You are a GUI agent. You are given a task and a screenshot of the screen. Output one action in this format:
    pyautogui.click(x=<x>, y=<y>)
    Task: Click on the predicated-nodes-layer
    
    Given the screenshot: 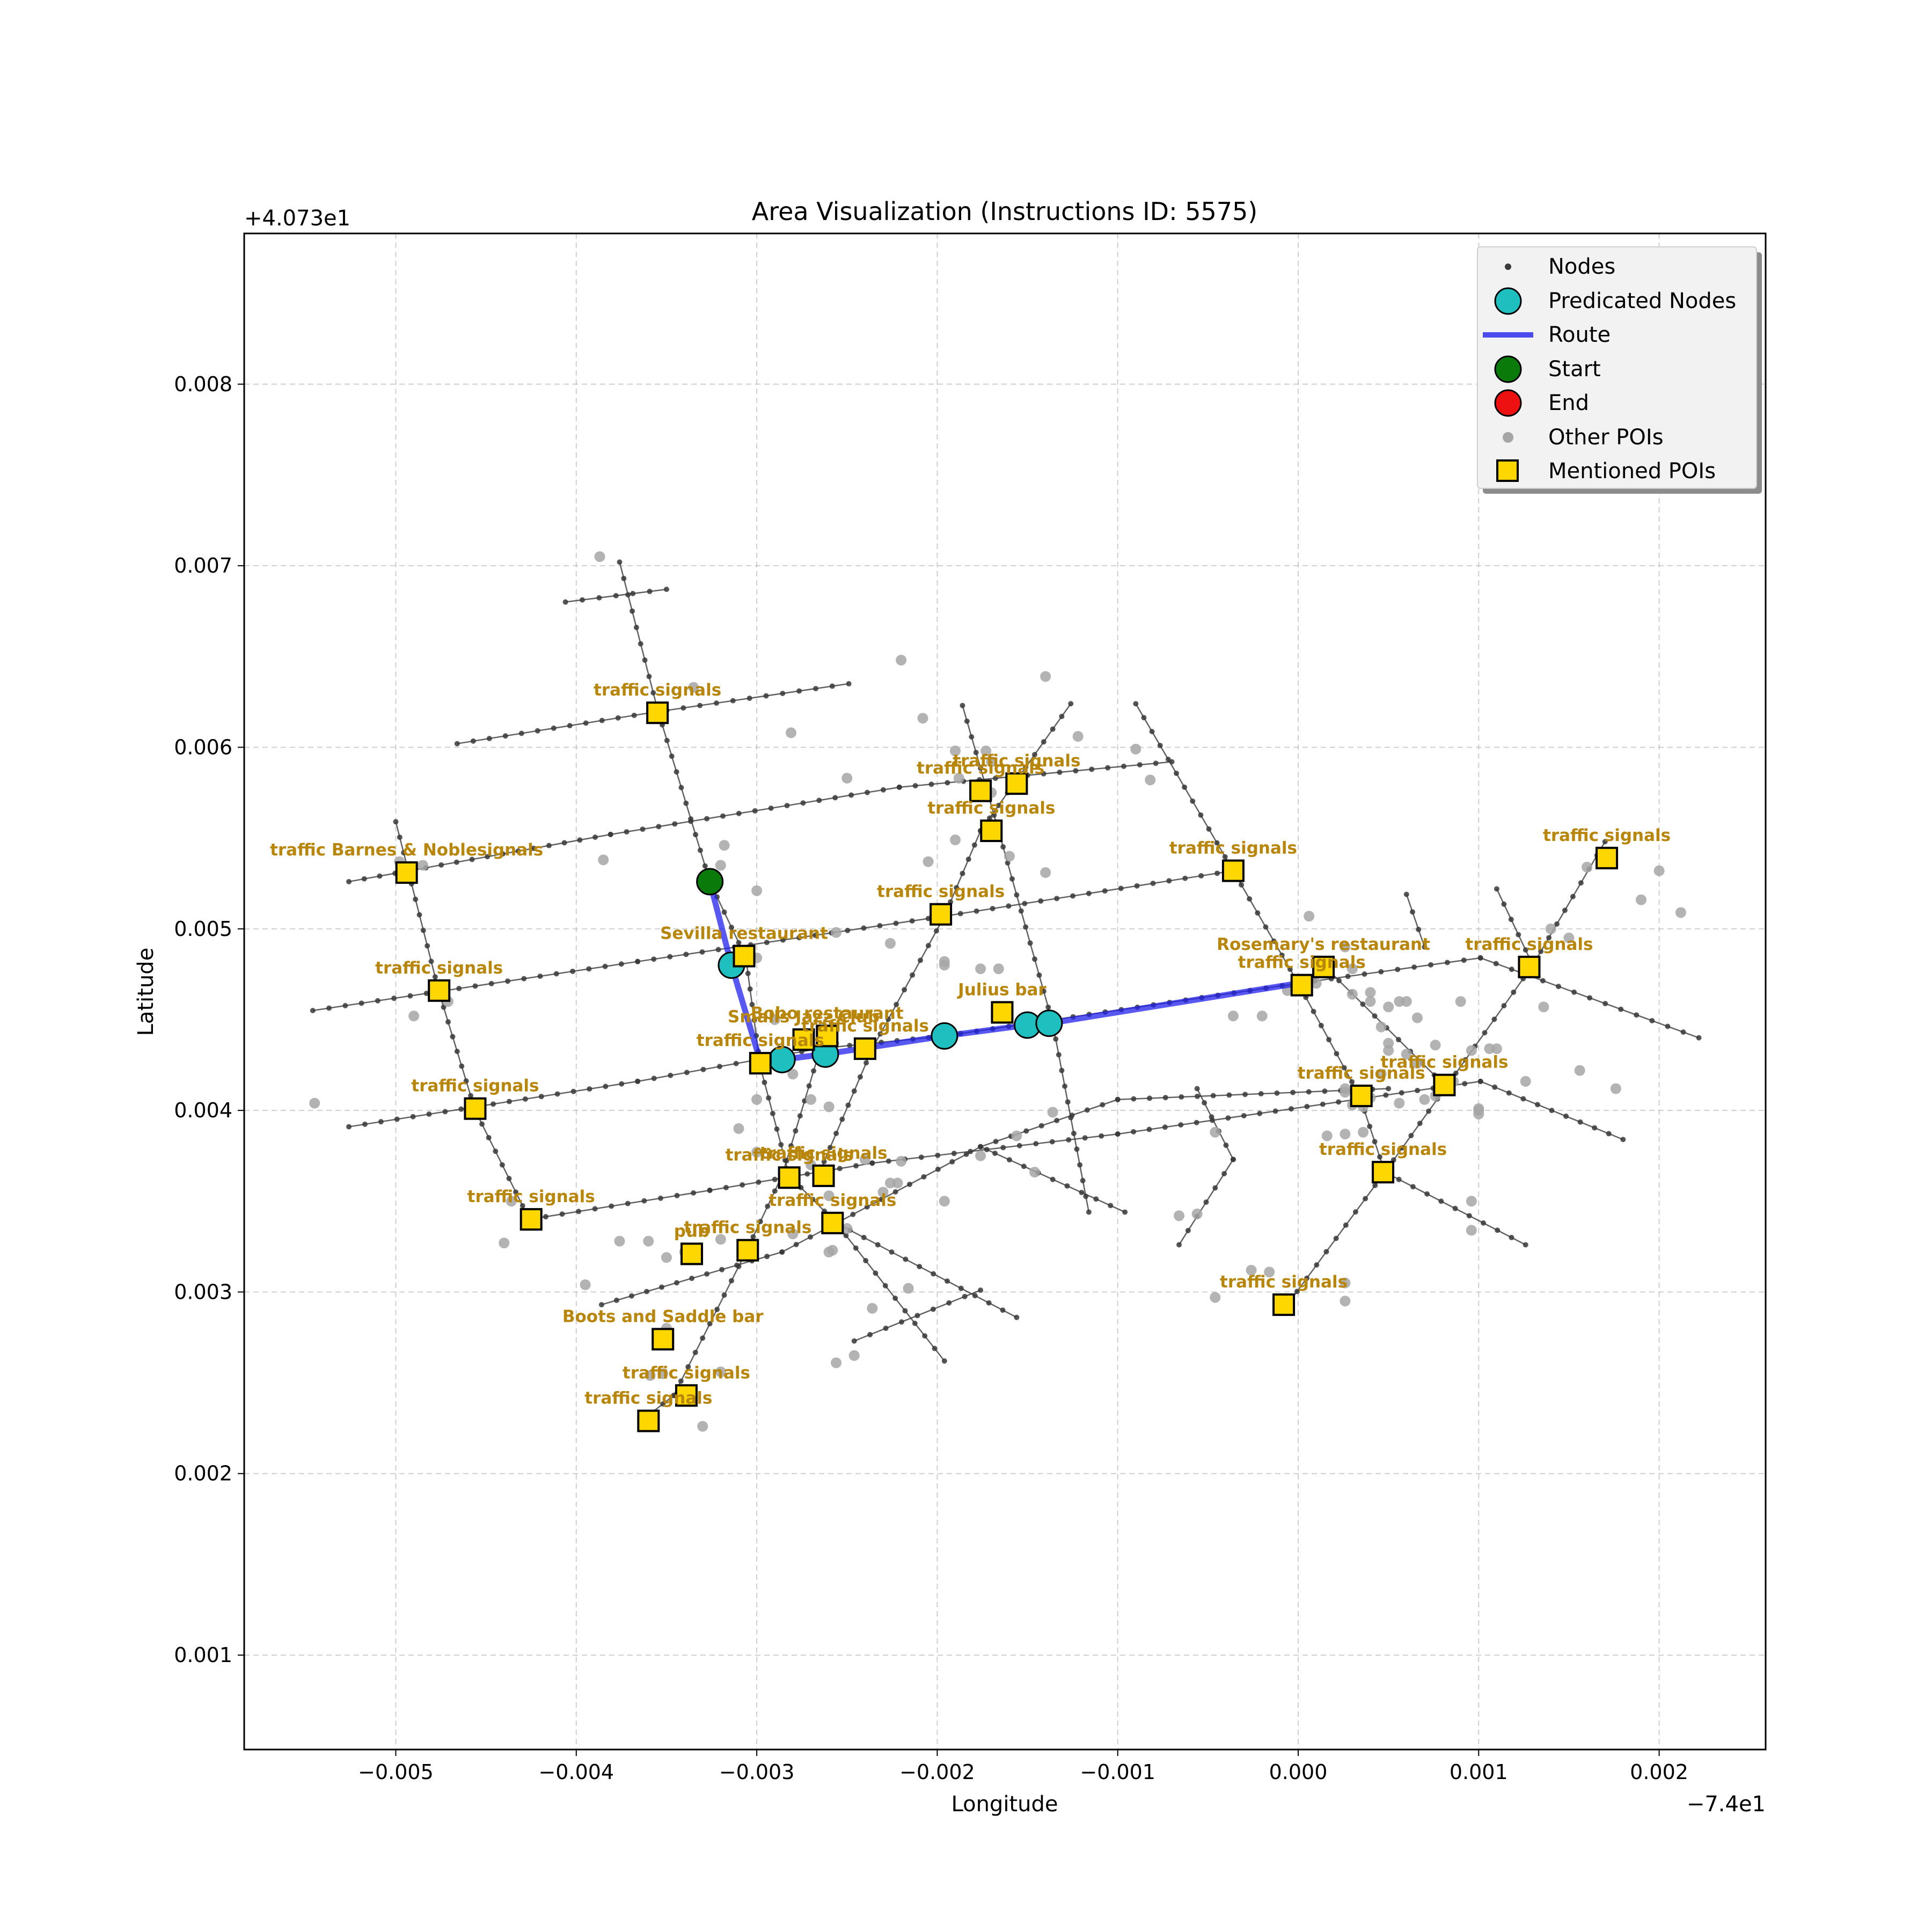 What is the action you would take?
    pyautogui.click(x=890, y=1012)
    